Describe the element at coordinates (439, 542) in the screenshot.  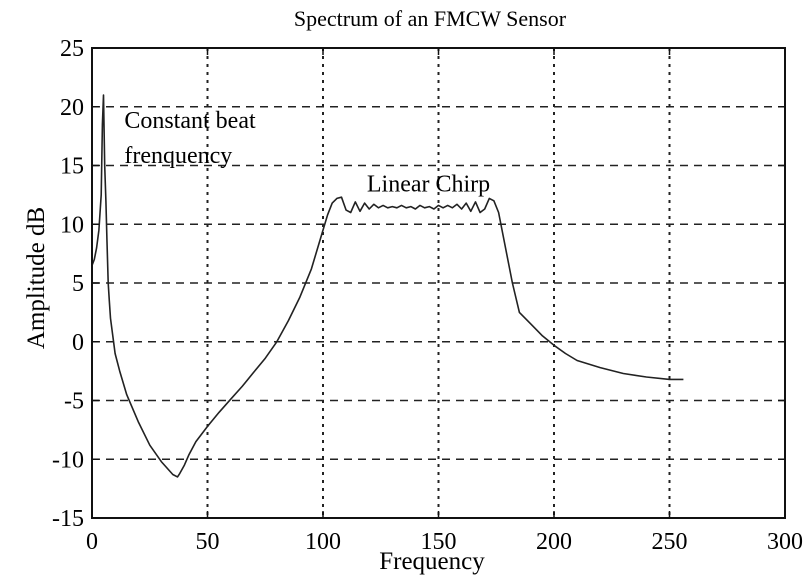
I see `x-tick-label: 150` at that location.